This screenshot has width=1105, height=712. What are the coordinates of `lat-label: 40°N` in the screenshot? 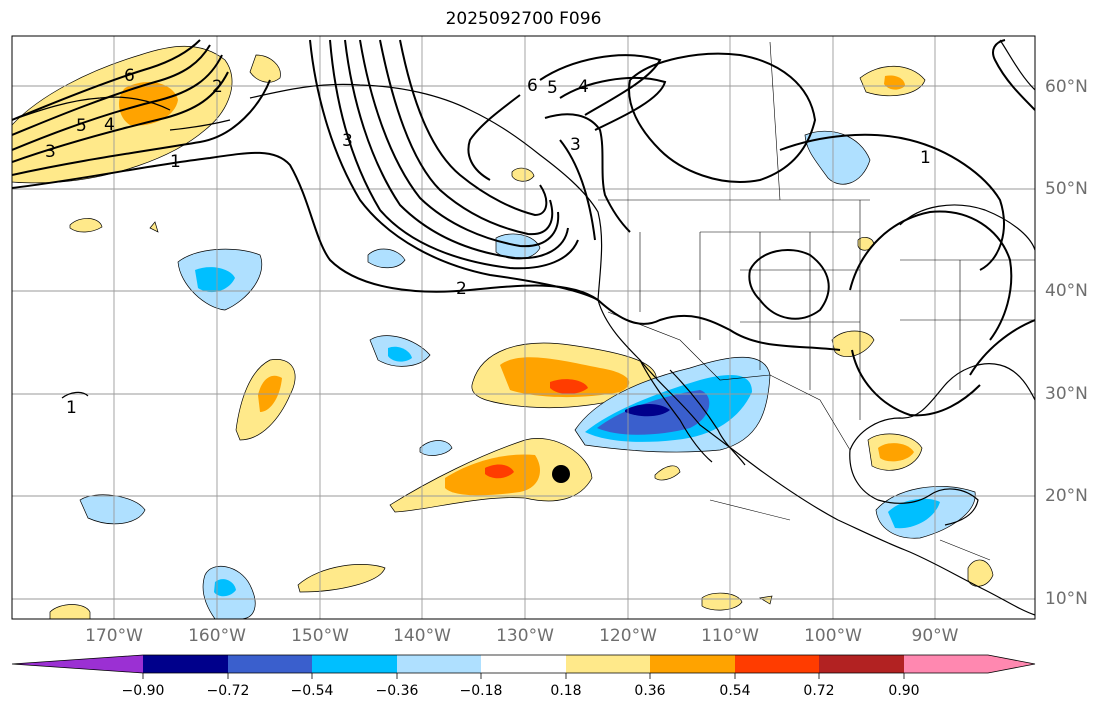 It's located at (1066, 291).